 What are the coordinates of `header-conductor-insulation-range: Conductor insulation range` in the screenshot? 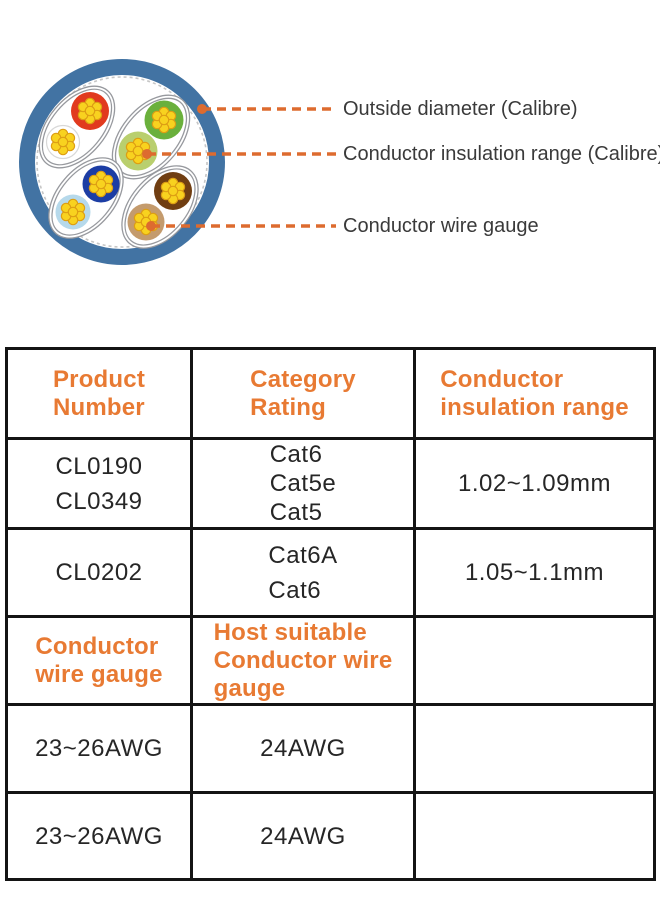 It's located at (534, 393).